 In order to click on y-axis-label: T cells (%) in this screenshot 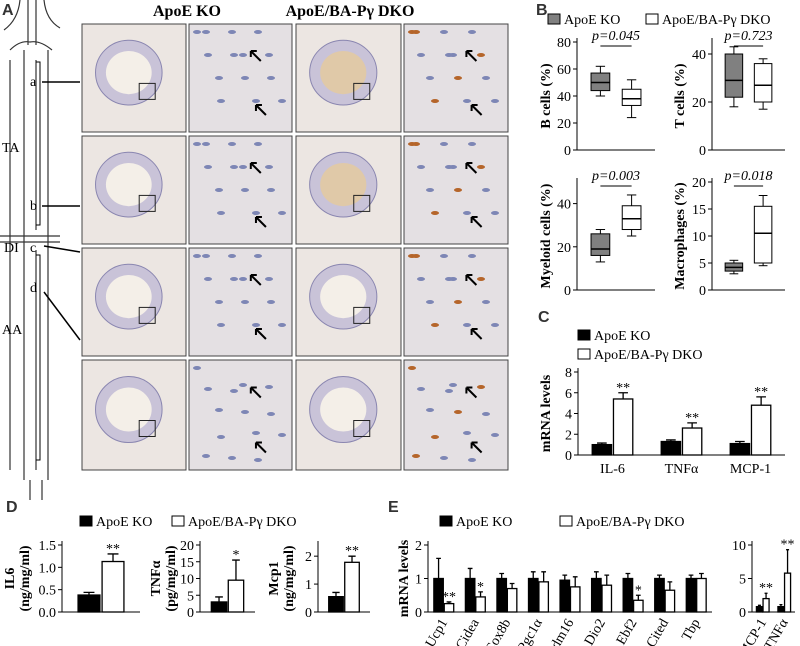, I will do `click(680, 95)`.